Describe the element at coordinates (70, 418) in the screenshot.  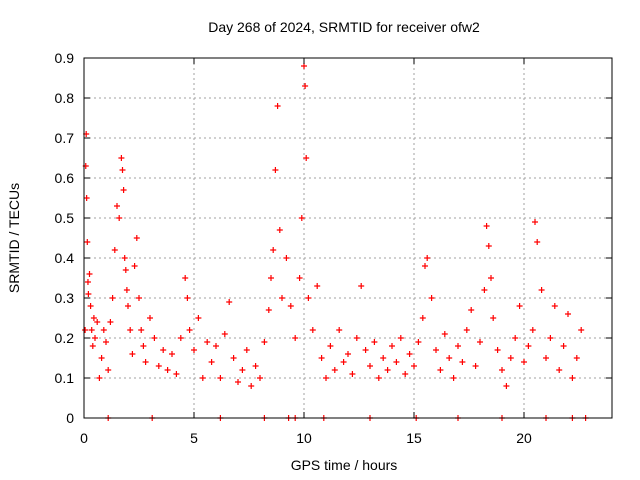
I see `y-tick-label: 0` at that location.